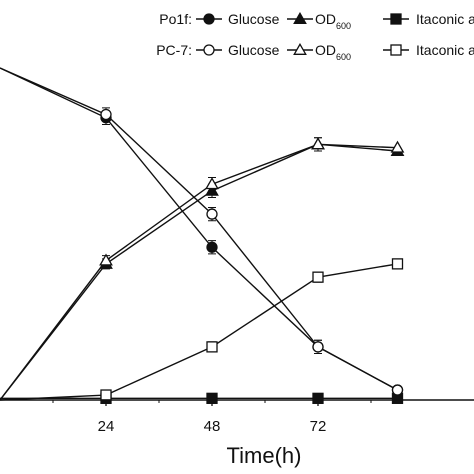  Describe the element at coordinates (237, 417) in the screenshot. I see `x-axis: 24 48 72` at that location.